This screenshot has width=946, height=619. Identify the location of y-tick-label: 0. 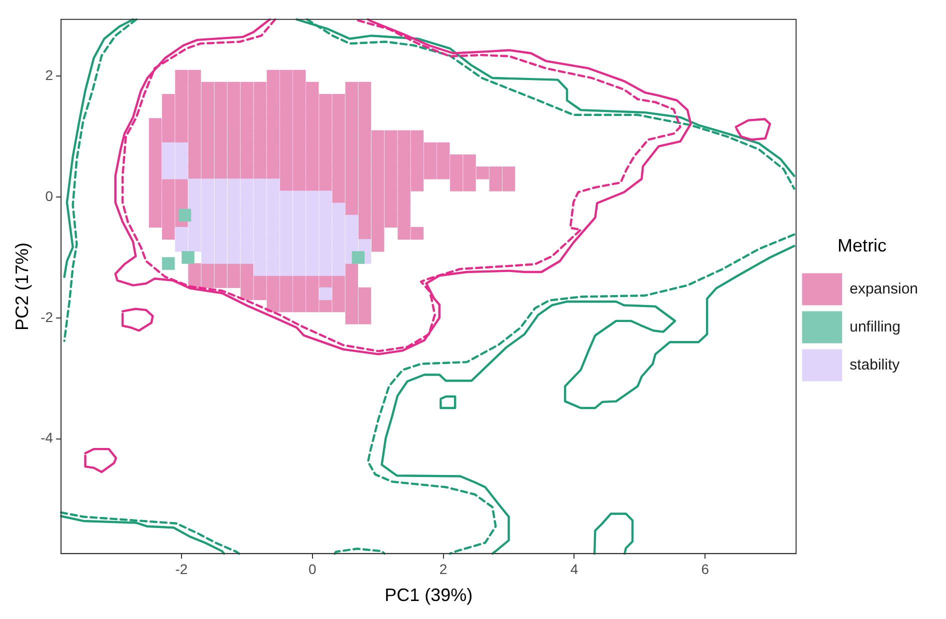
(49, 196).